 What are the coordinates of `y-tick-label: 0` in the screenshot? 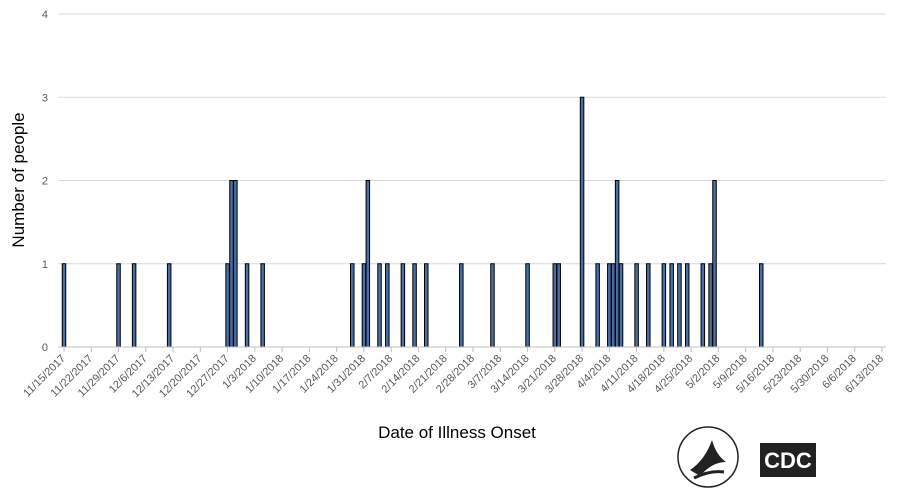 It's located at (45, 348).